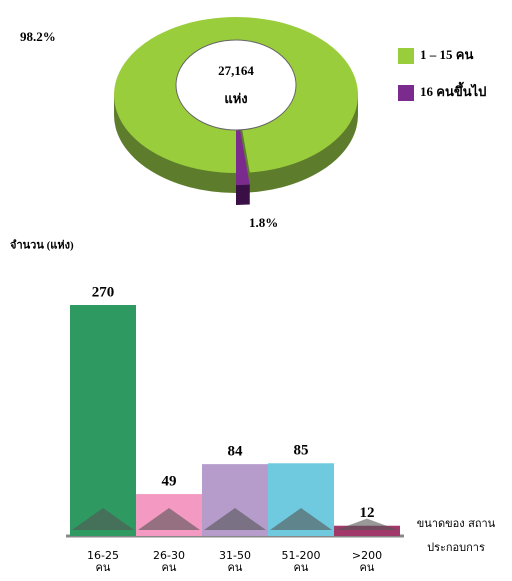 The height and width of the screenshot is (581, 512). Describe the element at coordinates (38, 36) in the screenshot. I see `pie-label: 98.2%` at that location.